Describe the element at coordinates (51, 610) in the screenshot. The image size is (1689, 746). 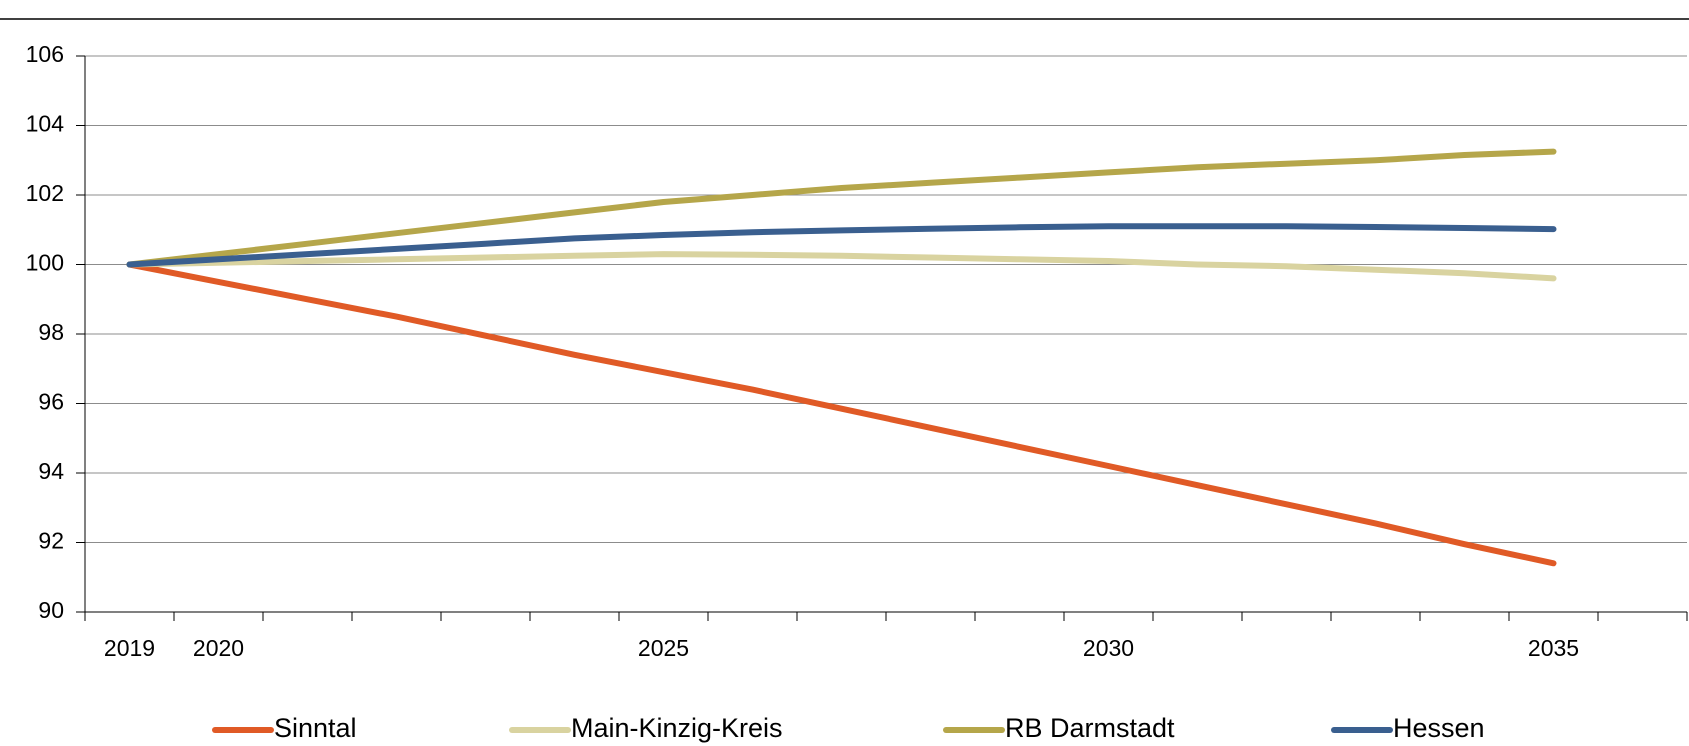
I see `y-tick-label: 90` at that location.